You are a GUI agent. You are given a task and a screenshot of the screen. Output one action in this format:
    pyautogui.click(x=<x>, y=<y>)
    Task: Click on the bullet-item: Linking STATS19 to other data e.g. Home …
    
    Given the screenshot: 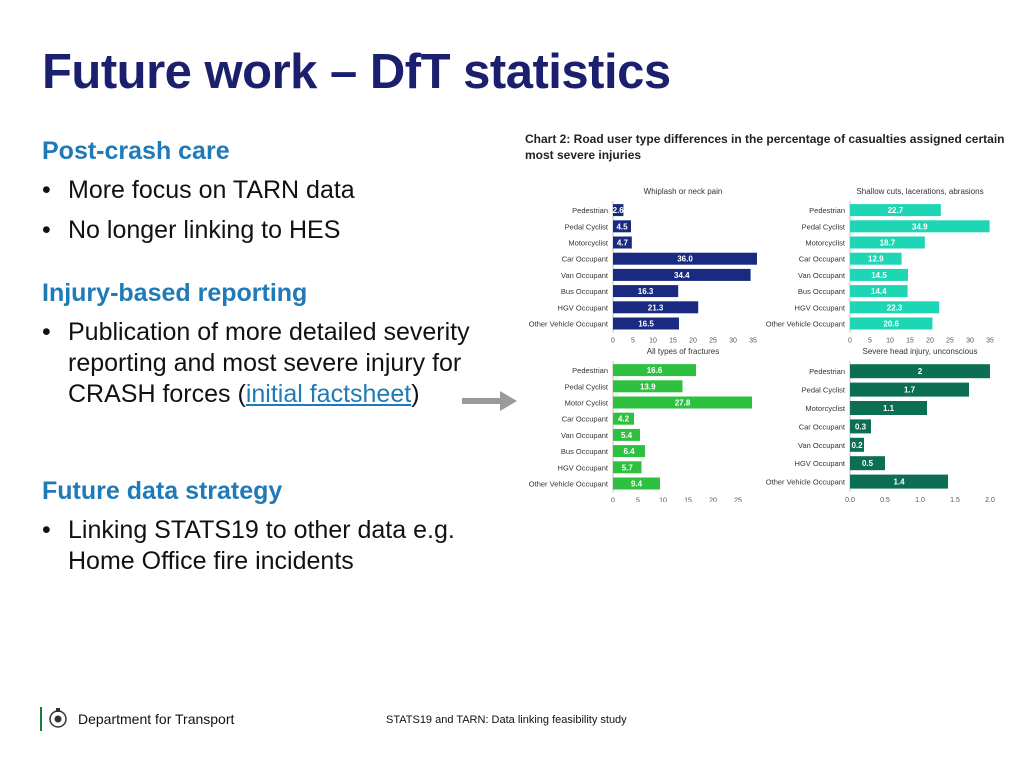 What is the action you would take?
    pyautogui.click(x=277, y=546)
    